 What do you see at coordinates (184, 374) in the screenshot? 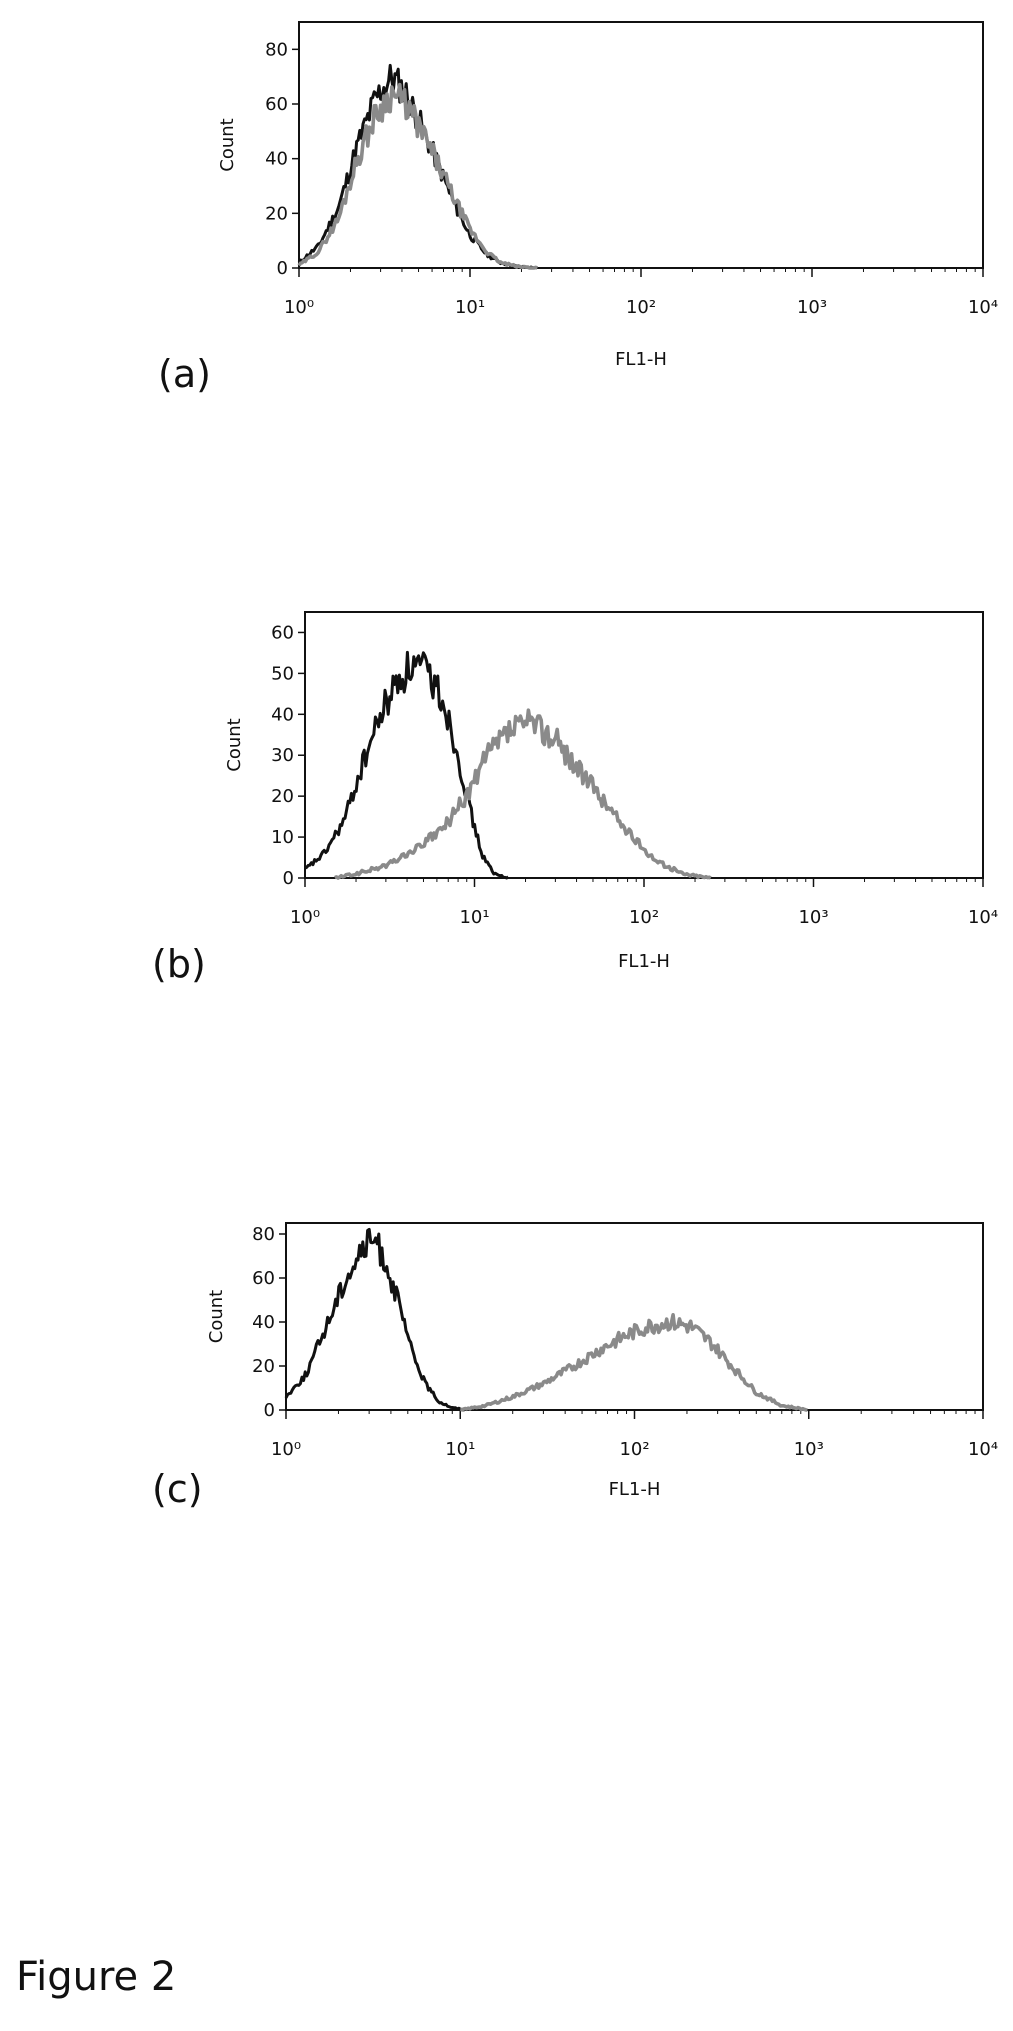
I see `panel-label: (a)` at bounding box center [184, 374].